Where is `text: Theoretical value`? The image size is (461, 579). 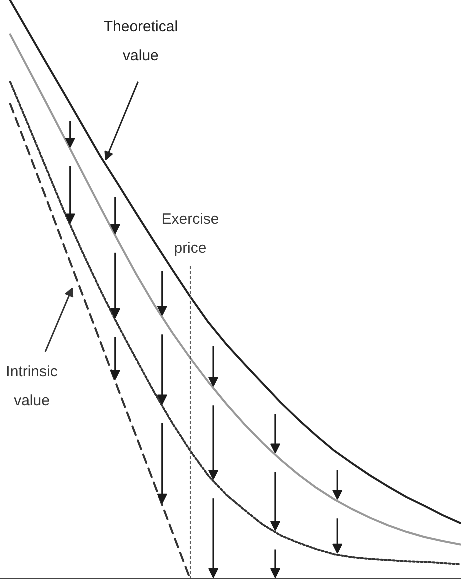 text: Theoretical value is located at coordinates (141, 41).